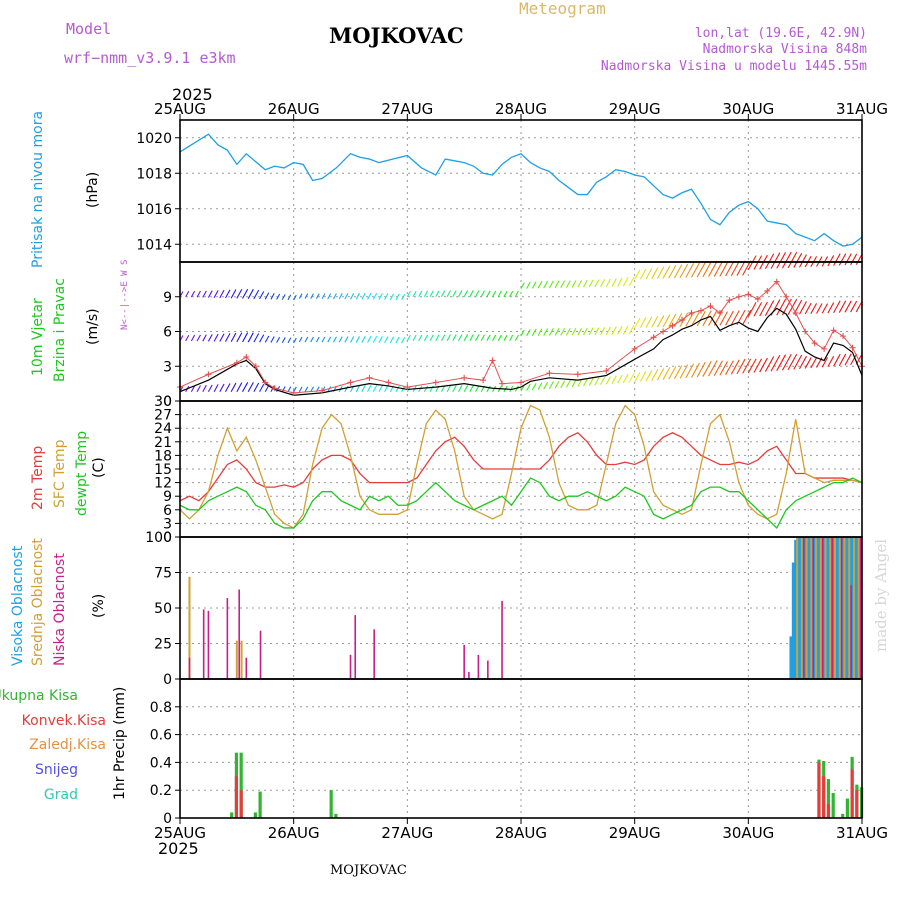 The height and width of the screenshot is (904, 900). Describe the element at coordinates (180, 109) in the screenshot. I see `x-tick-label-top: 25AUG` at that location.